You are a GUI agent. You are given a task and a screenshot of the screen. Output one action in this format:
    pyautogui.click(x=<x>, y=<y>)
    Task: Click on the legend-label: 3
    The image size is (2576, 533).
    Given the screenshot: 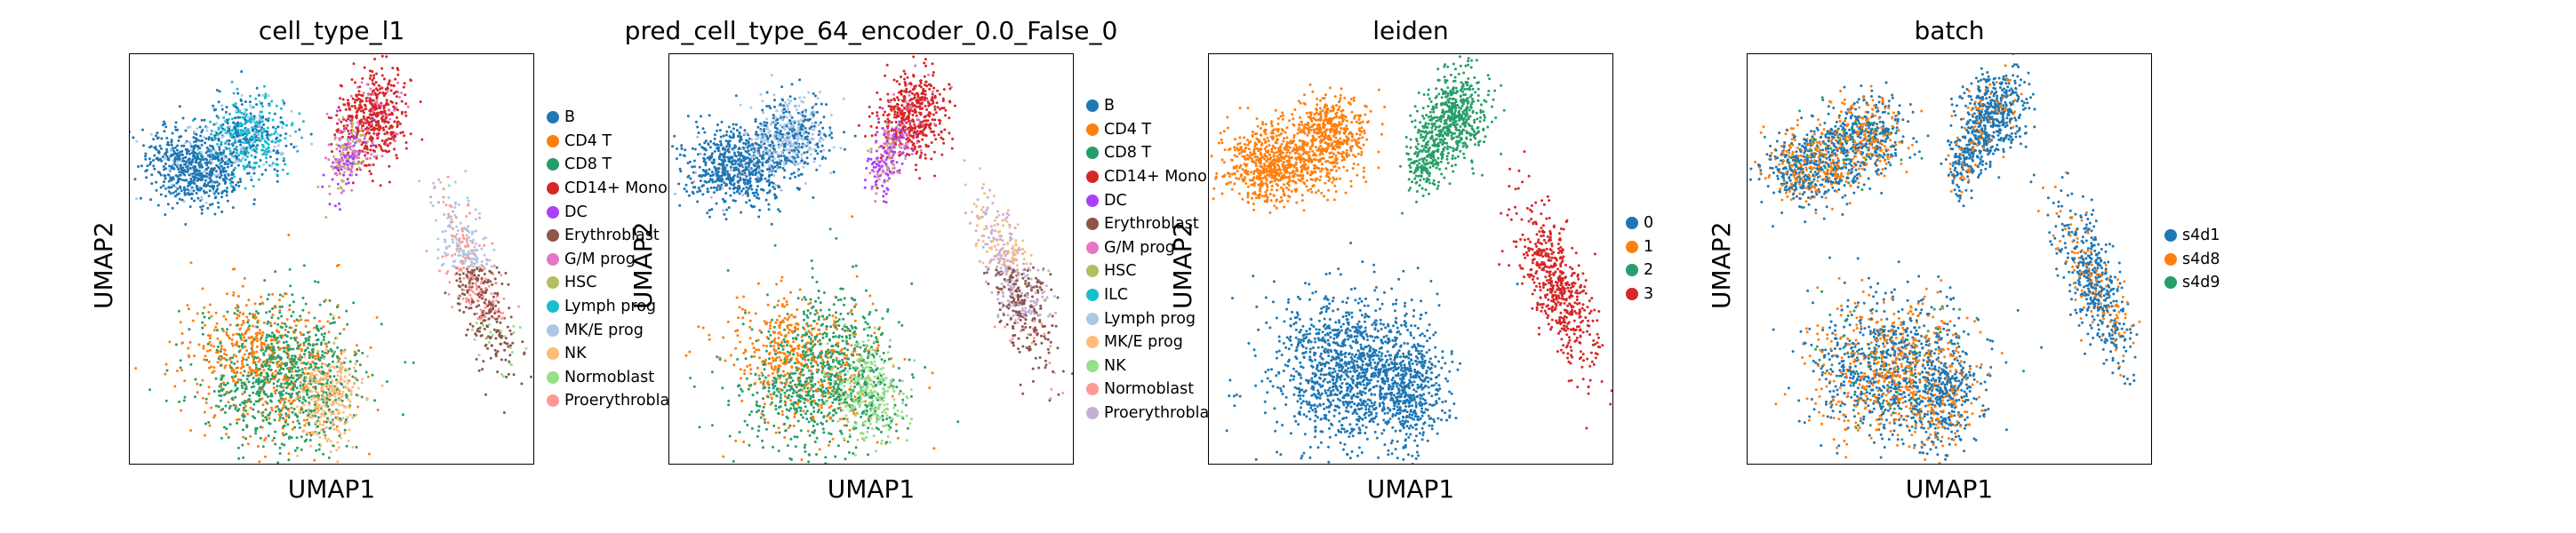 What is the action you would take?
    pyautogui.click(x=1649, y=294)
    